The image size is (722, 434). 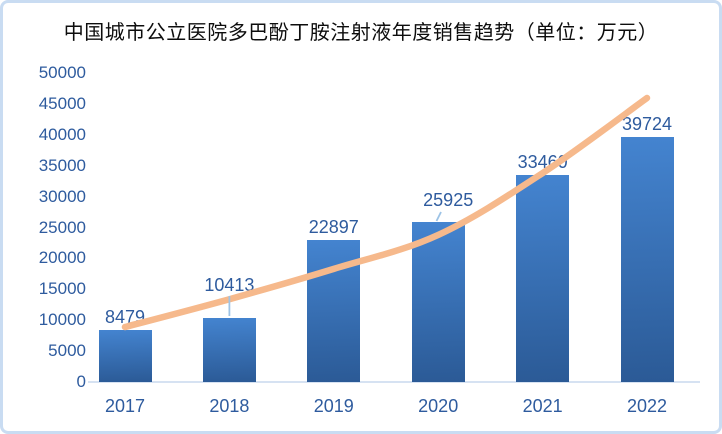 What do you see at coordinates (62, 72) in the screenshot?
I see `y-tick-label: 50000` at bounding box center [62, 72].